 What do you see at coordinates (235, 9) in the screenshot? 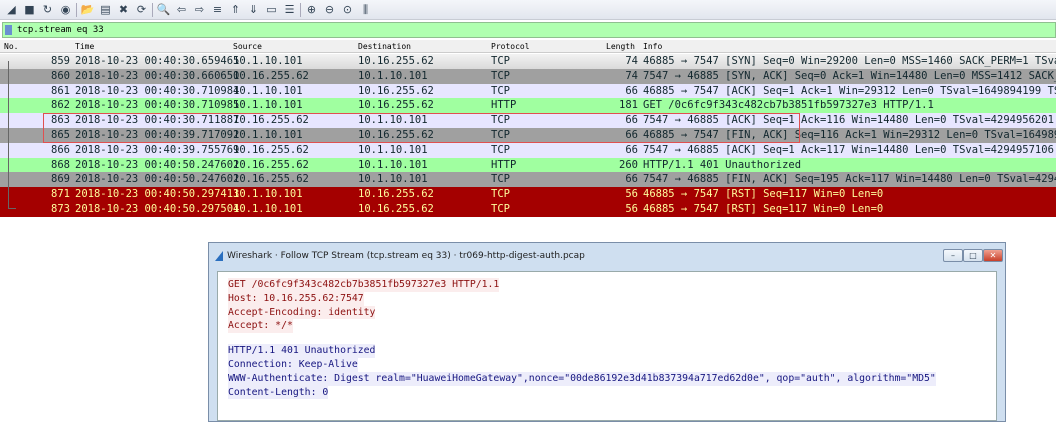
I see `first-packet-icon: ⇑` at bounding box center [235, 9].